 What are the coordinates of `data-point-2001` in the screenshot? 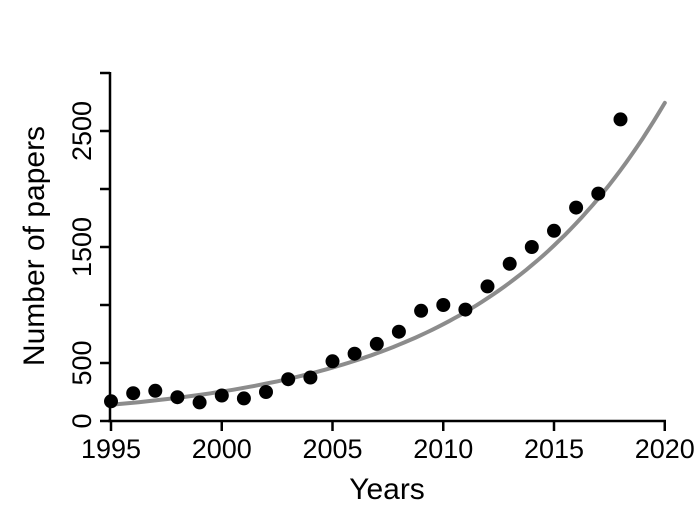 It's located at (243, 398).